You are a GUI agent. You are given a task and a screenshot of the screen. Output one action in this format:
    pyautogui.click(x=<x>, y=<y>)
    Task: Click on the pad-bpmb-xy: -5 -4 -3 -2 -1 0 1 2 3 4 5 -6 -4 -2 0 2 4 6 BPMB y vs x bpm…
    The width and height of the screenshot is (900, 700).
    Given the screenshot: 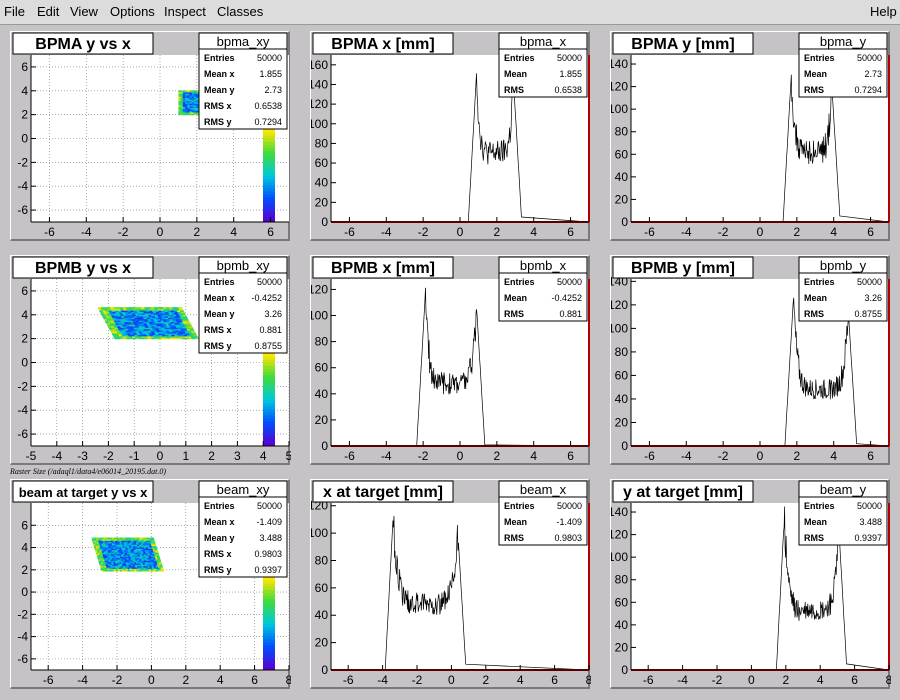 What is the action you would take?
    pyautogui.click(x=150, y=360)
    